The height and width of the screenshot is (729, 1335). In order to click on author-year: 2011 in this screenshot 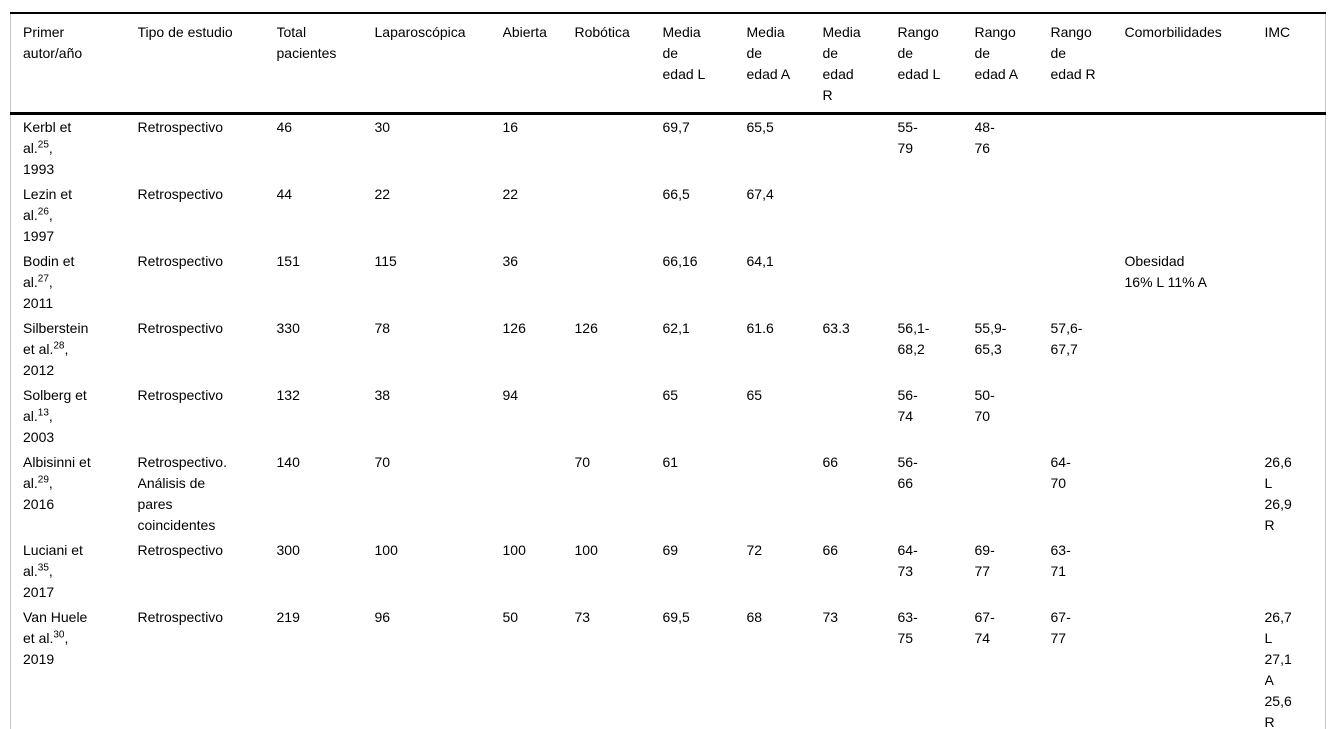, I will do `click(38, 303)`.